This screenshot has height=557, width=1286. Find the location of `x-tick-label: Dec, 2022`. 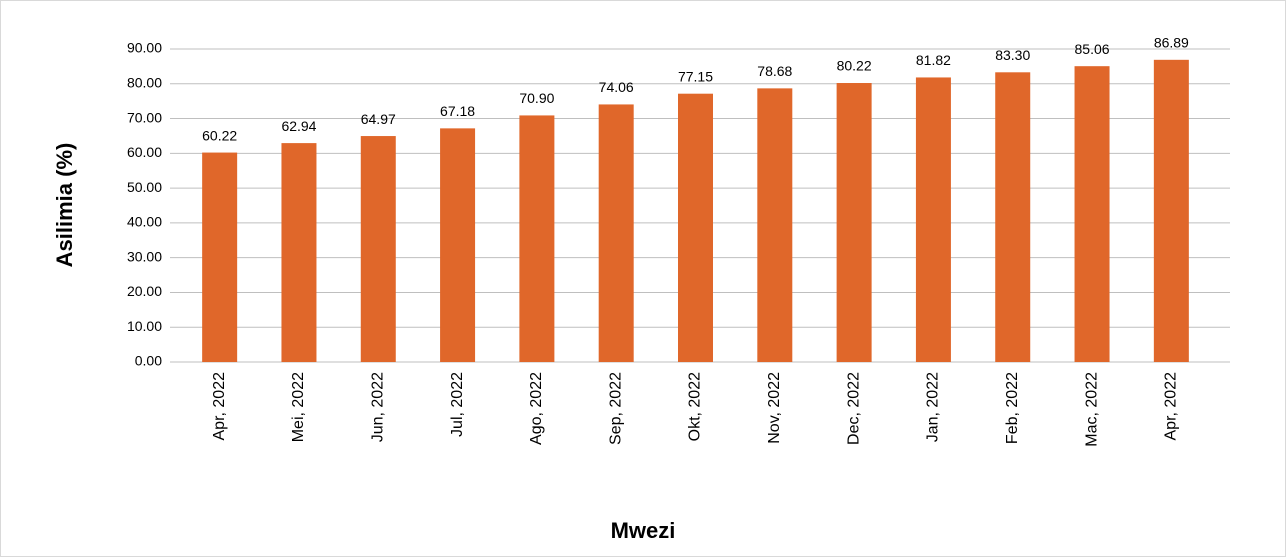

x-tick-label: Dec, 2022 is located at coordinates (853, 408).